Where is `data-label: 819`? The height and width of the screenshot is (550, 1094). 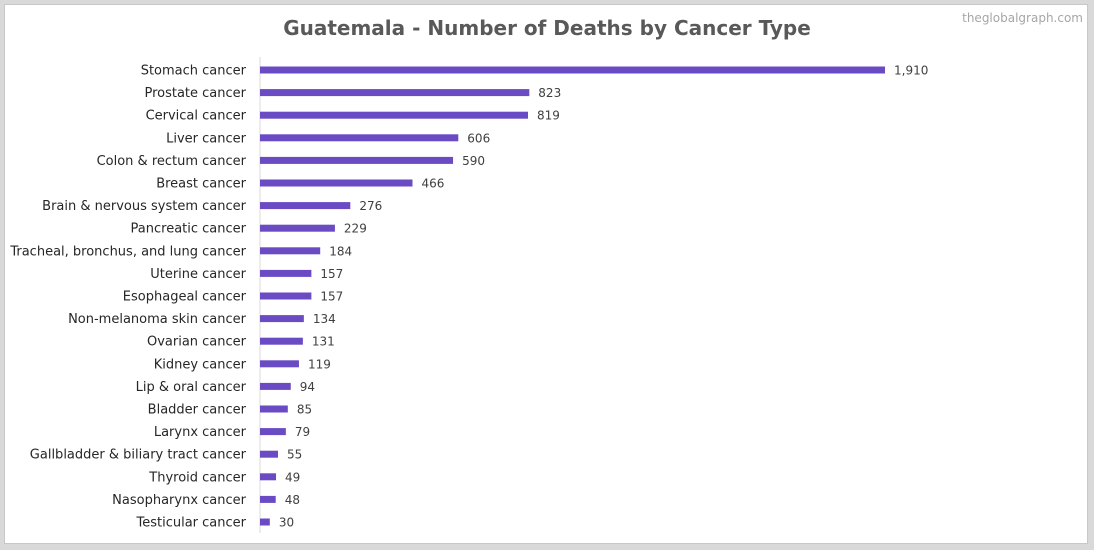
data-label: 819 is located at coordinates (548, 116).